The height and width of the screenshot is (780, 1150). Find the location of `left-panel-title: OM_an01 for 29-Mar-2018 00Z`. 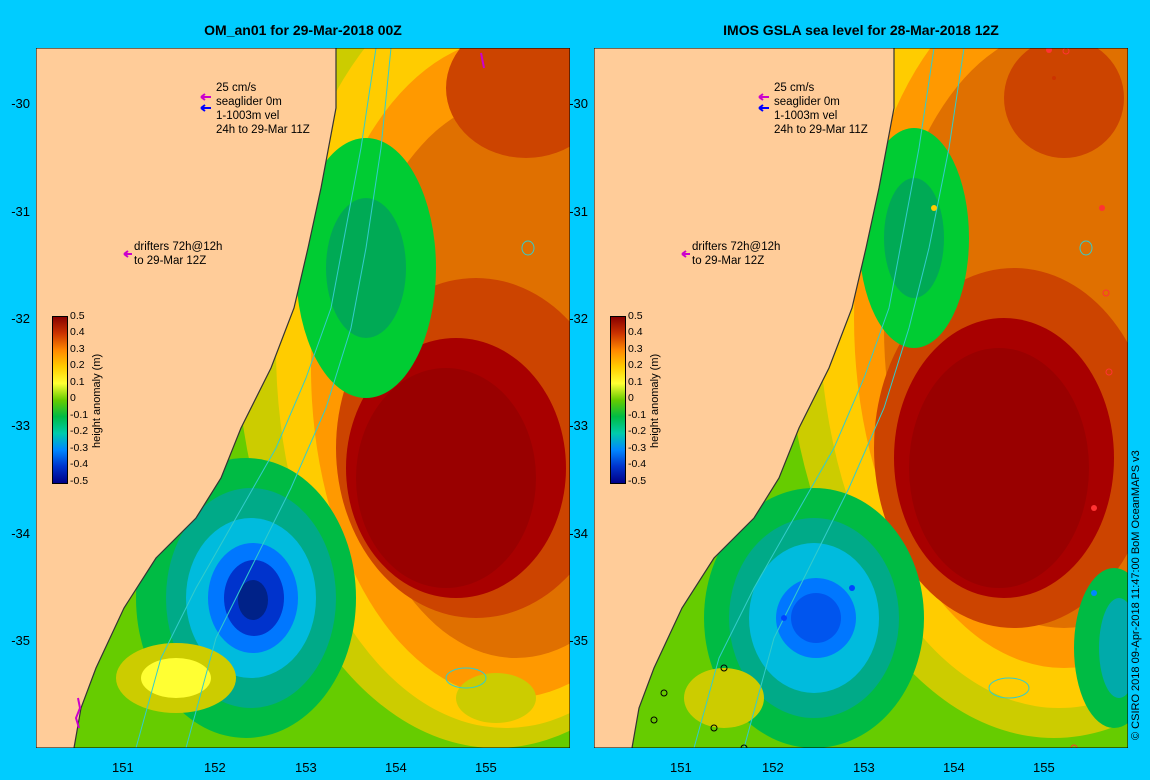

left-panel-title: OM_an01 for 29-Mar-2018 00Z is located at coordinates (303, 30).